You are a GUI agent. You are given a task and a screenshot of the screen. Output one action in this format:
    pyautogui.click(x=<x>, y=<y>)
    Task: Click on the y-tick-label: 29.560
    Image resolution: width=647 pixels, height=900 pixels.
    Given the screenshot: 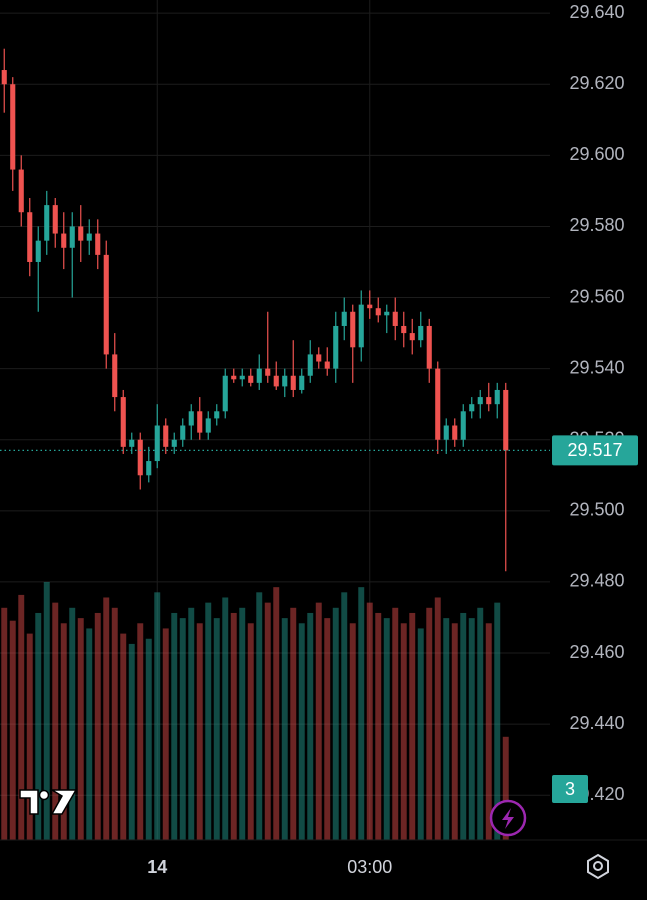 What is the action you would take?
    pyautogui.click(x=596, y=296)
    